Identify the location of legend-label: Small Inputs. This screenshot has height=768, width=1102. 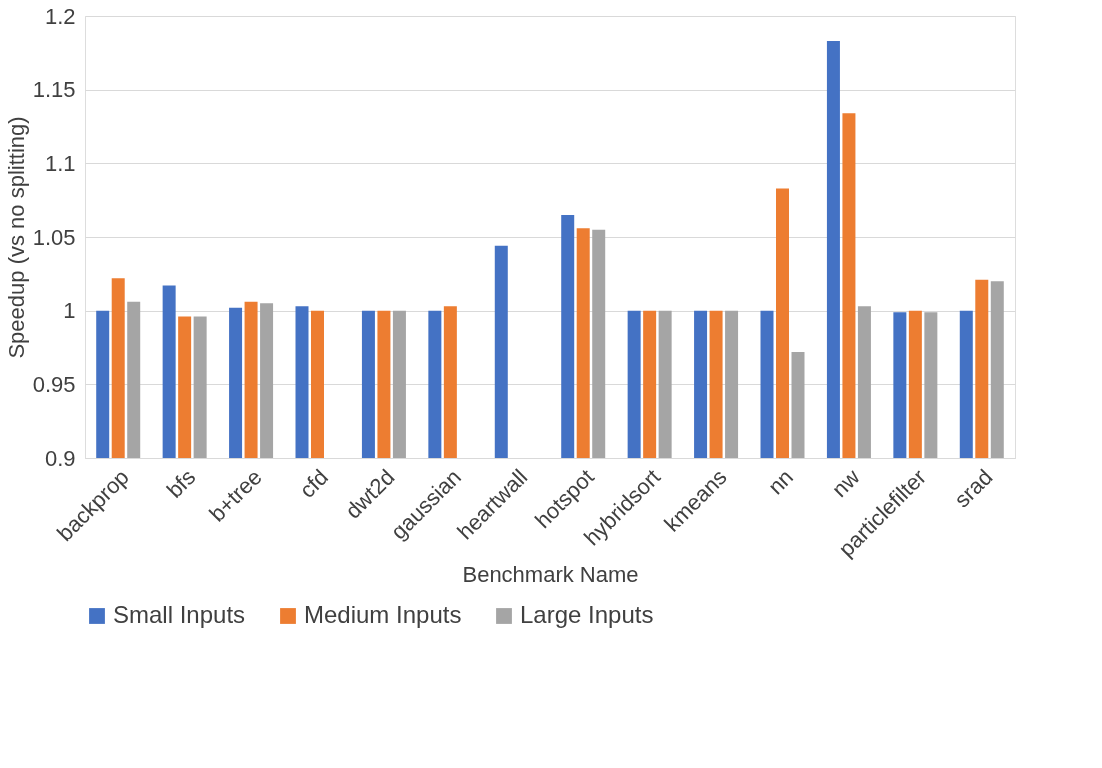
(179, 614).